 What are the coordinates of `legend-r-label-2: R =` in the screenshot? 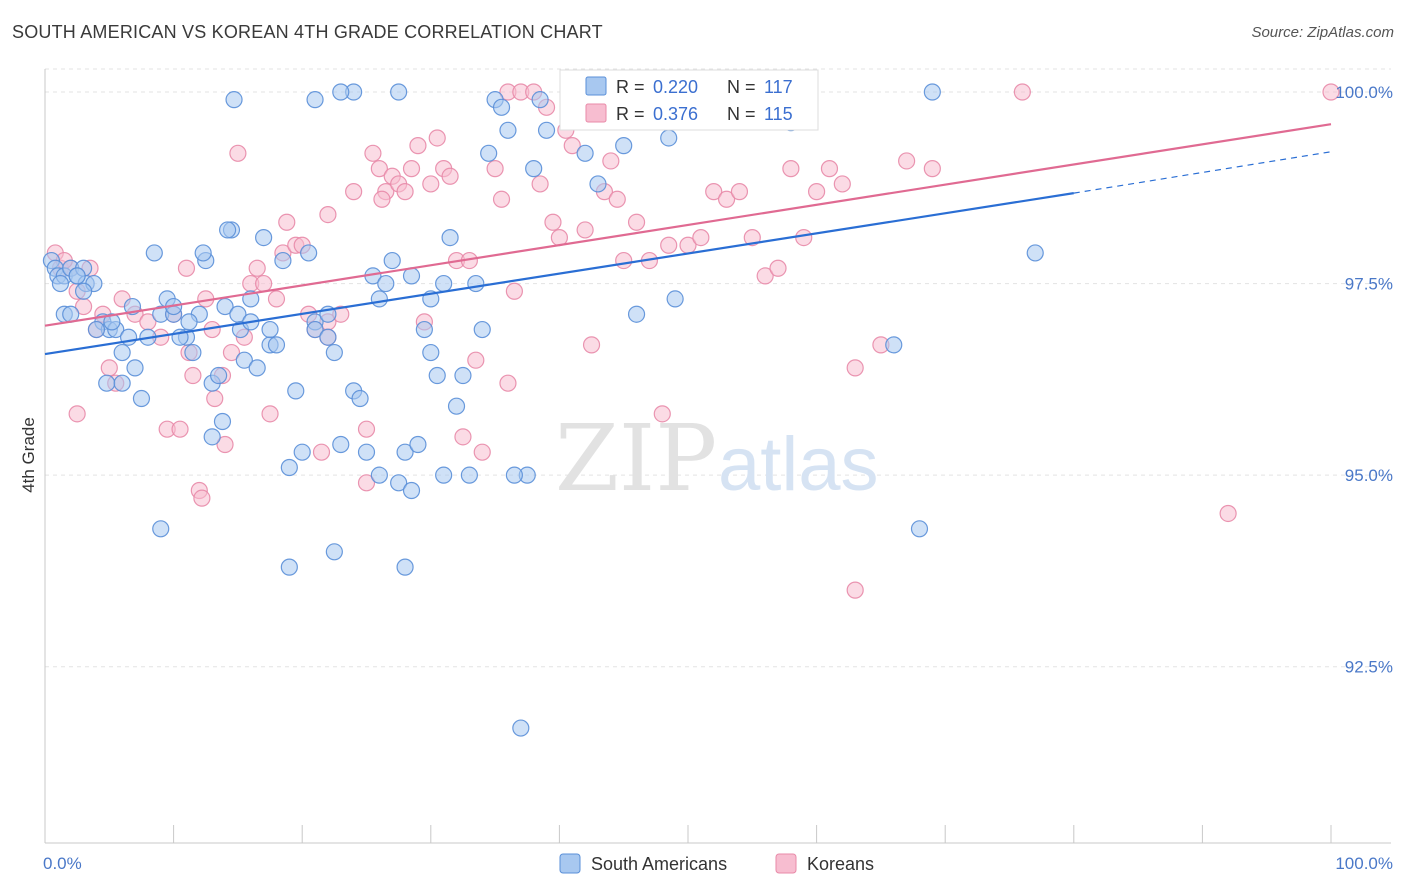 It's located at (630, 114).